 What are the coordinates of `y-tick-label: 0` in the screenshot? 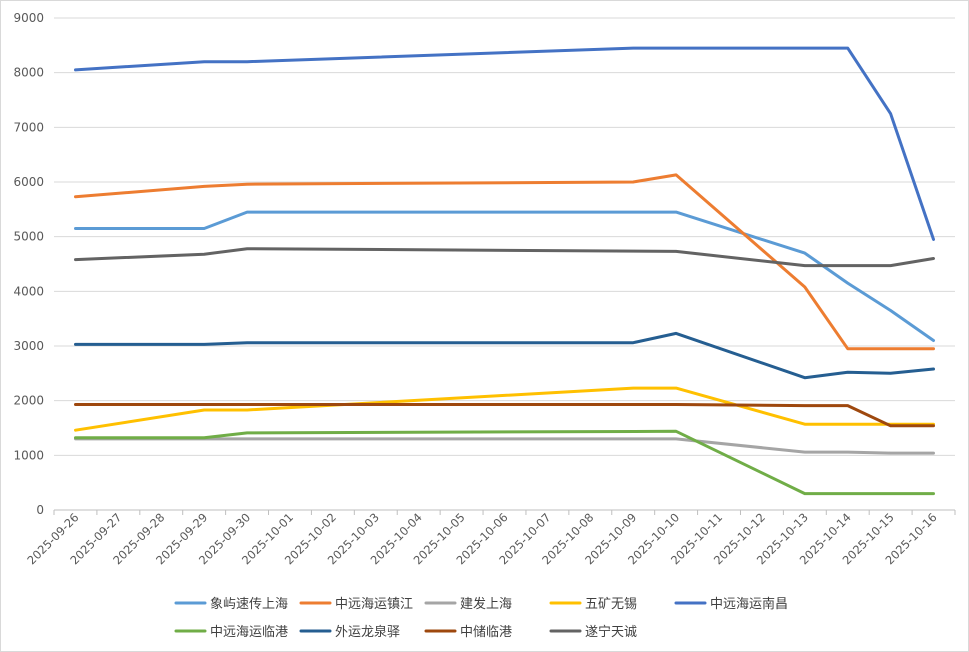 It's located at (40, 510).